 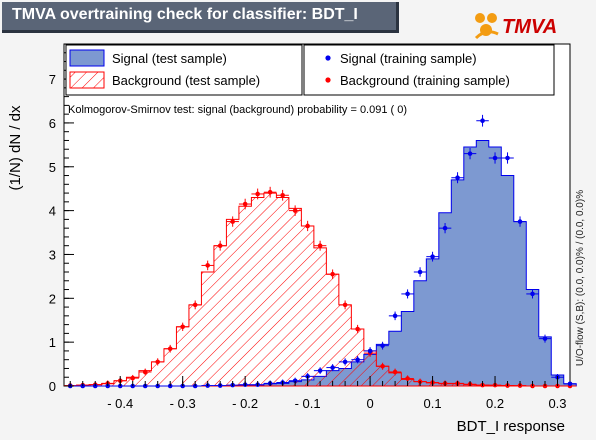 What do you see at coordinates (486, 35) in the screenshot?
I see `logo-swoosh-icon` at bounding box center [486, 35].